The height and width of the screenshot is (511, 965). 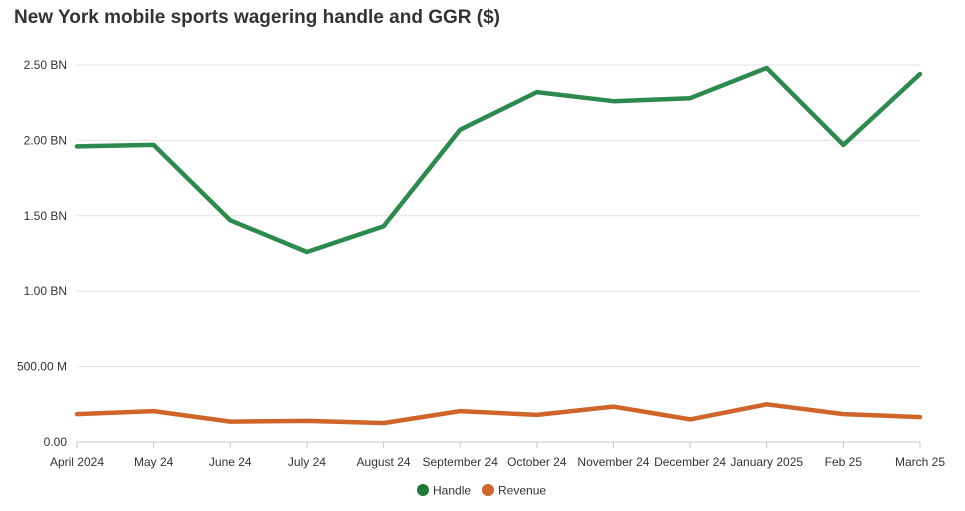 What do you see at coordinates (690, 462) in the screenshot?
I see `x-tick-label: December 24` at bounding box center [690, 462].